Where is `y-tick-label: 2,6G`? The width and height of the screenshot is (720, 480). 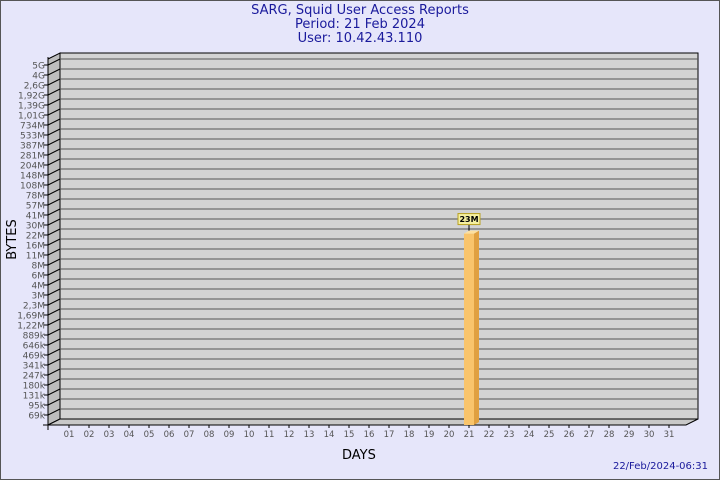
y-tick-label: 2,6G is located at coordinates (34, 87).